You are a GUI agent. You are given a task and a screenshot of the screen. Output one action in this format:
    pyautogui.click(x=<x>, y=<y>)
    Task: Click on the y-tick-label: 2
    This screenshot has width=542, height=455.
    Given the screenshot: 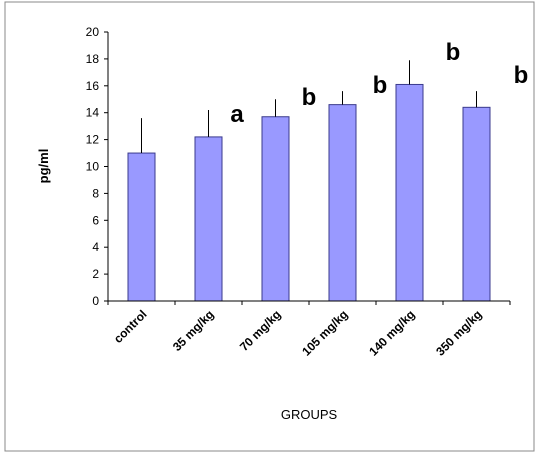 What is the action you would take?
    pyautogui.click(x=95, y=274)
    